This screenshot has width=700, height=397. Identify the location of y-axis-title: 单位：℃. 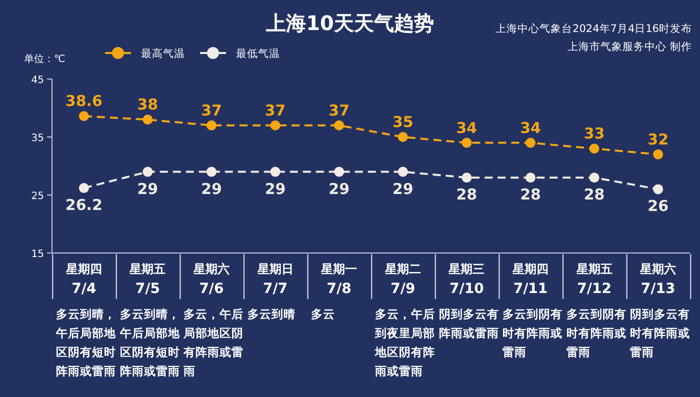
(45, 59).